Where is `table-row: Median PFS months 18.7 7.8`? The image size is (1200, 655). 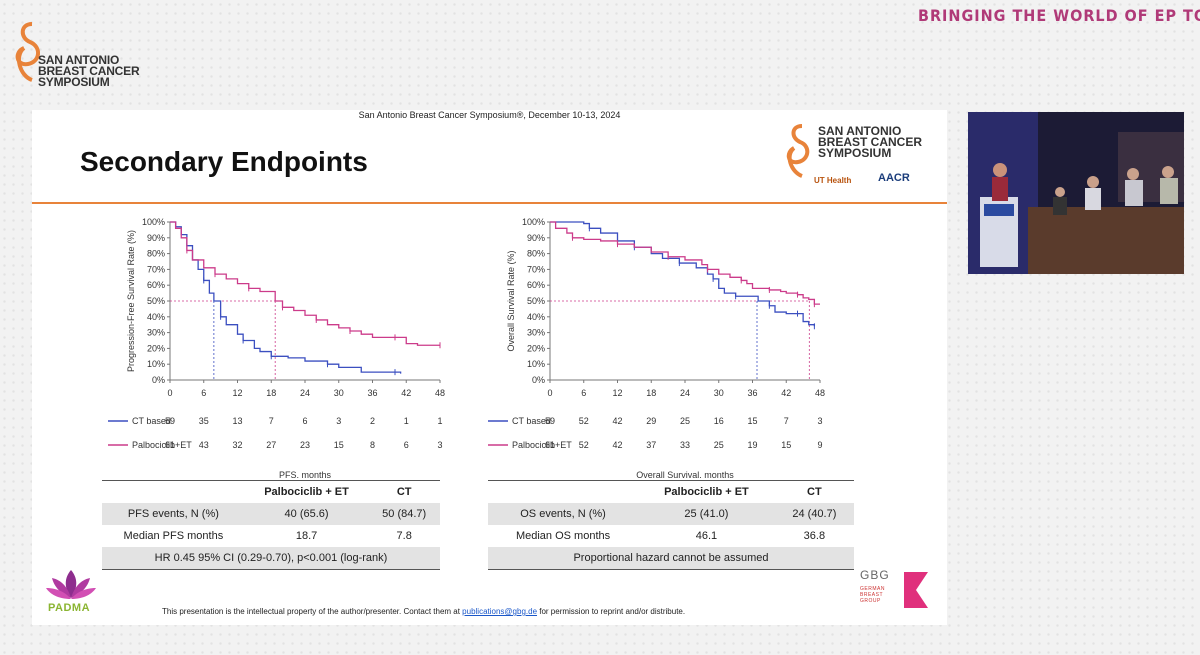
table-row: Median PFS months 18.7 7.8 is located at coordinates (271, 536).